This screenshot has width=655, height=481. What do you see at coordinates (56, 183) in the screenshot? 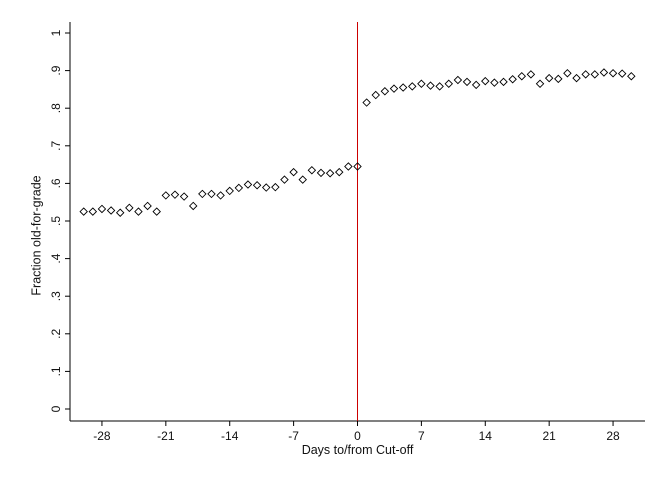
I see `y-tick-label: .6` at bounding box center [56, 183].